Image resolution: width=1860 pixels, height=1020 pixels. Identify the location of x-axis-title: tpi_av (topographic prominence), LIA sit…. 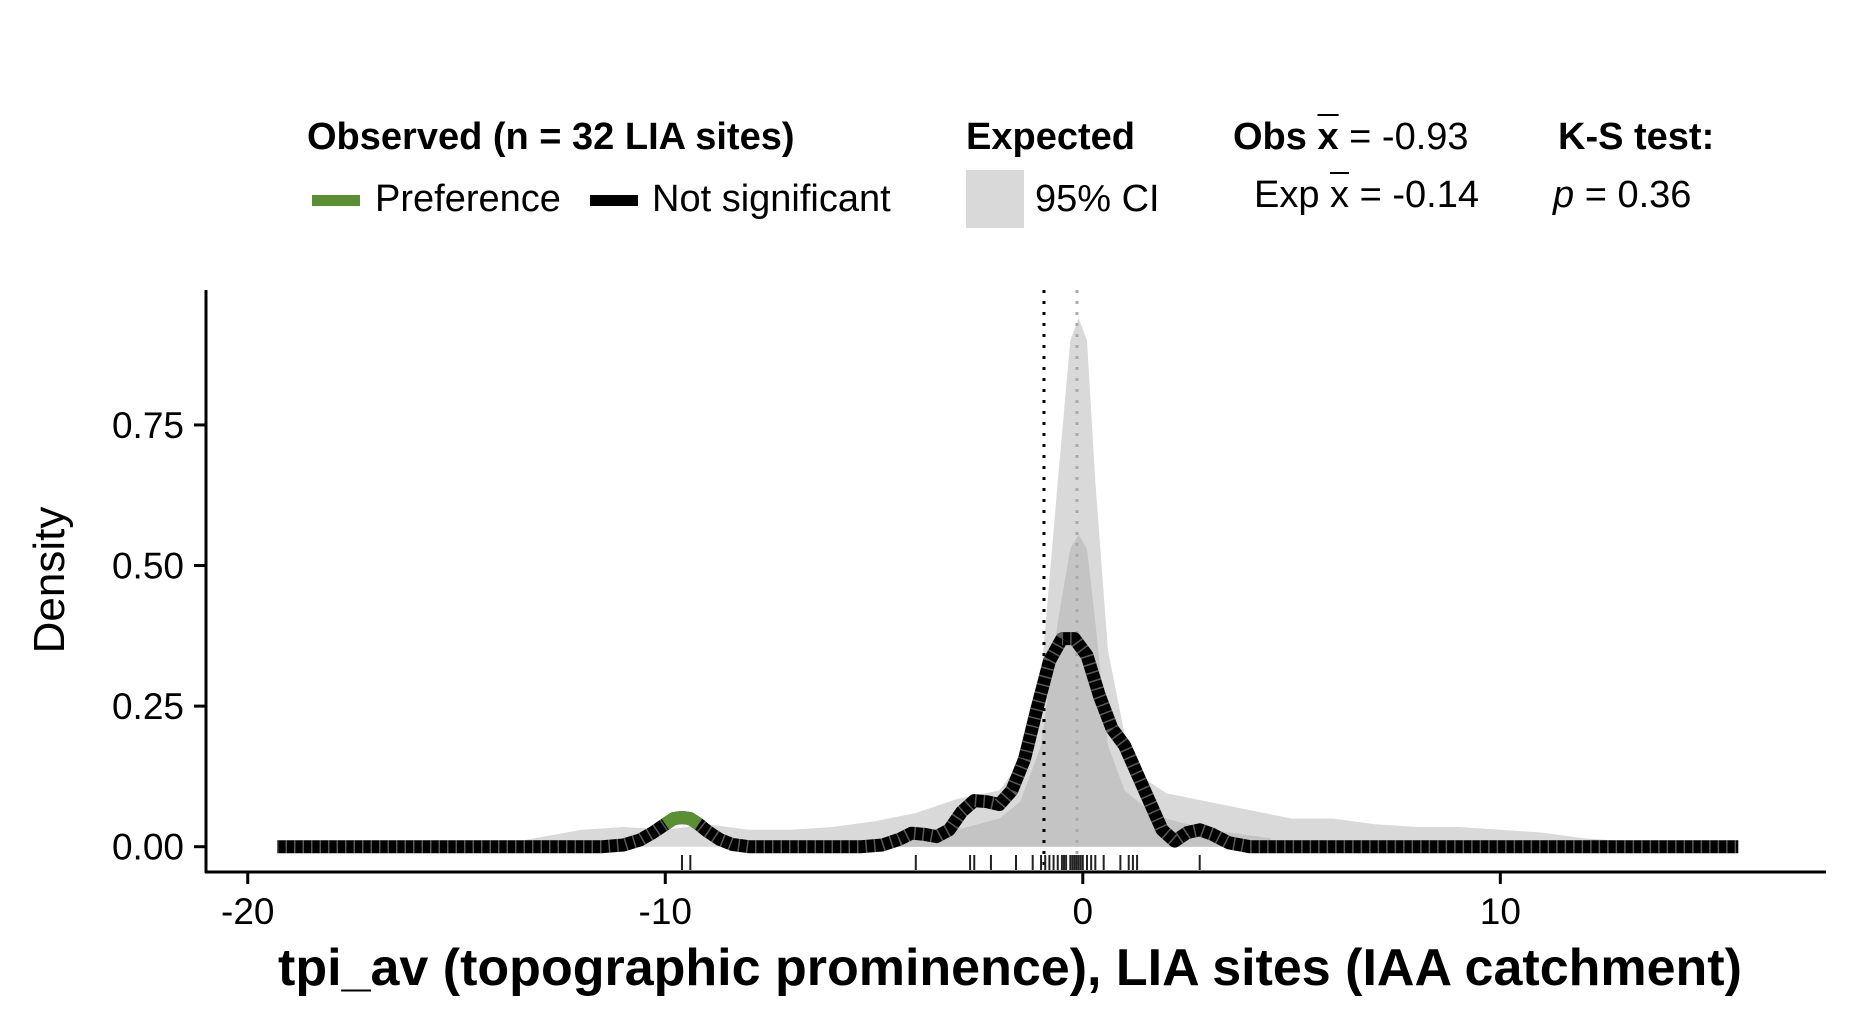
(1010, 968).